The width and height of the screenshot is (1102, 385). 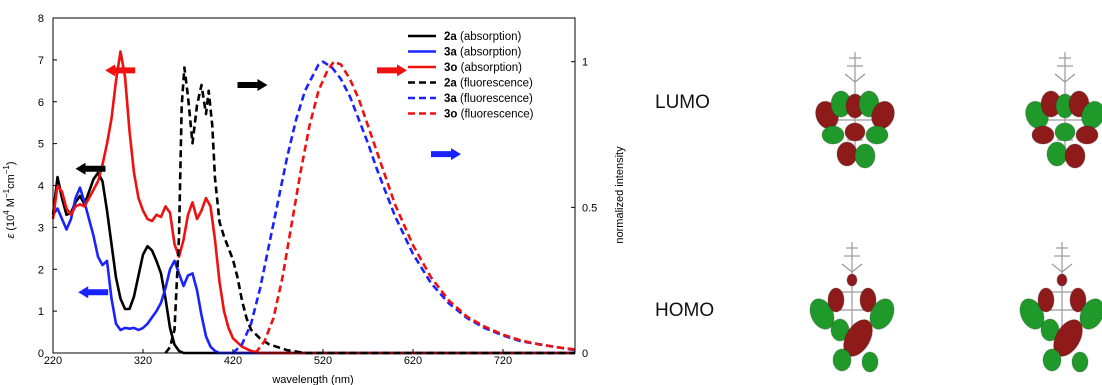 I want to click on left-y-tick-label: 7, so click(x=41, y=61).